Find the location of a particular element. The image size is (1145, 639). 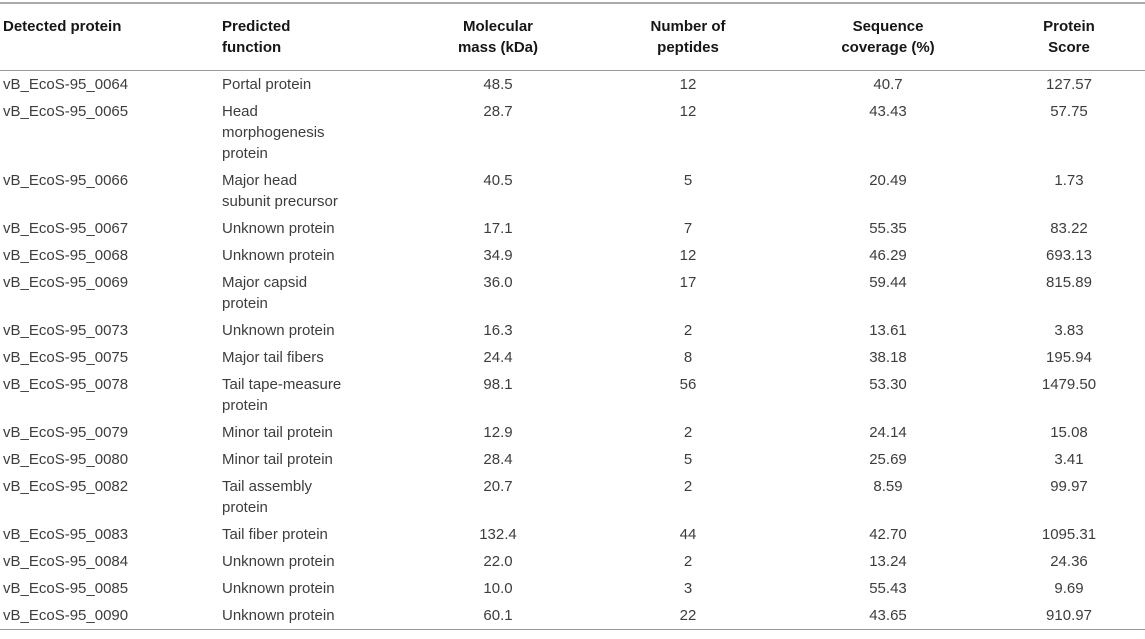

cell-detected-protein: vB_EcoS-95_0073 is located at coordinates (66, 330).